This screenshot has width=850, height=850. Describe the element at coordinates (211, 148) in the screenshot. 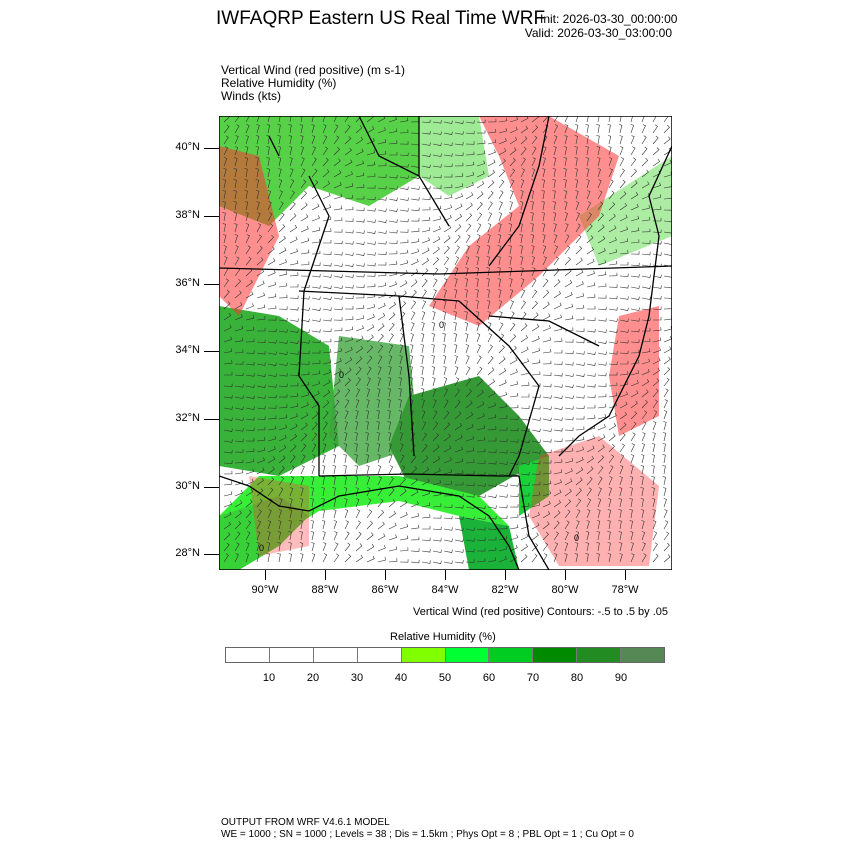

I see `lat-tick` at that location.